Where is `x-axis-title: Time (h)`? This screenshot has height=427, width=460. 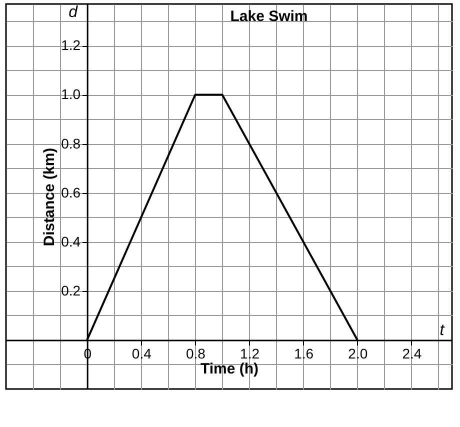 x-axis-title: Time (h) is located at coordinates (229, 369).